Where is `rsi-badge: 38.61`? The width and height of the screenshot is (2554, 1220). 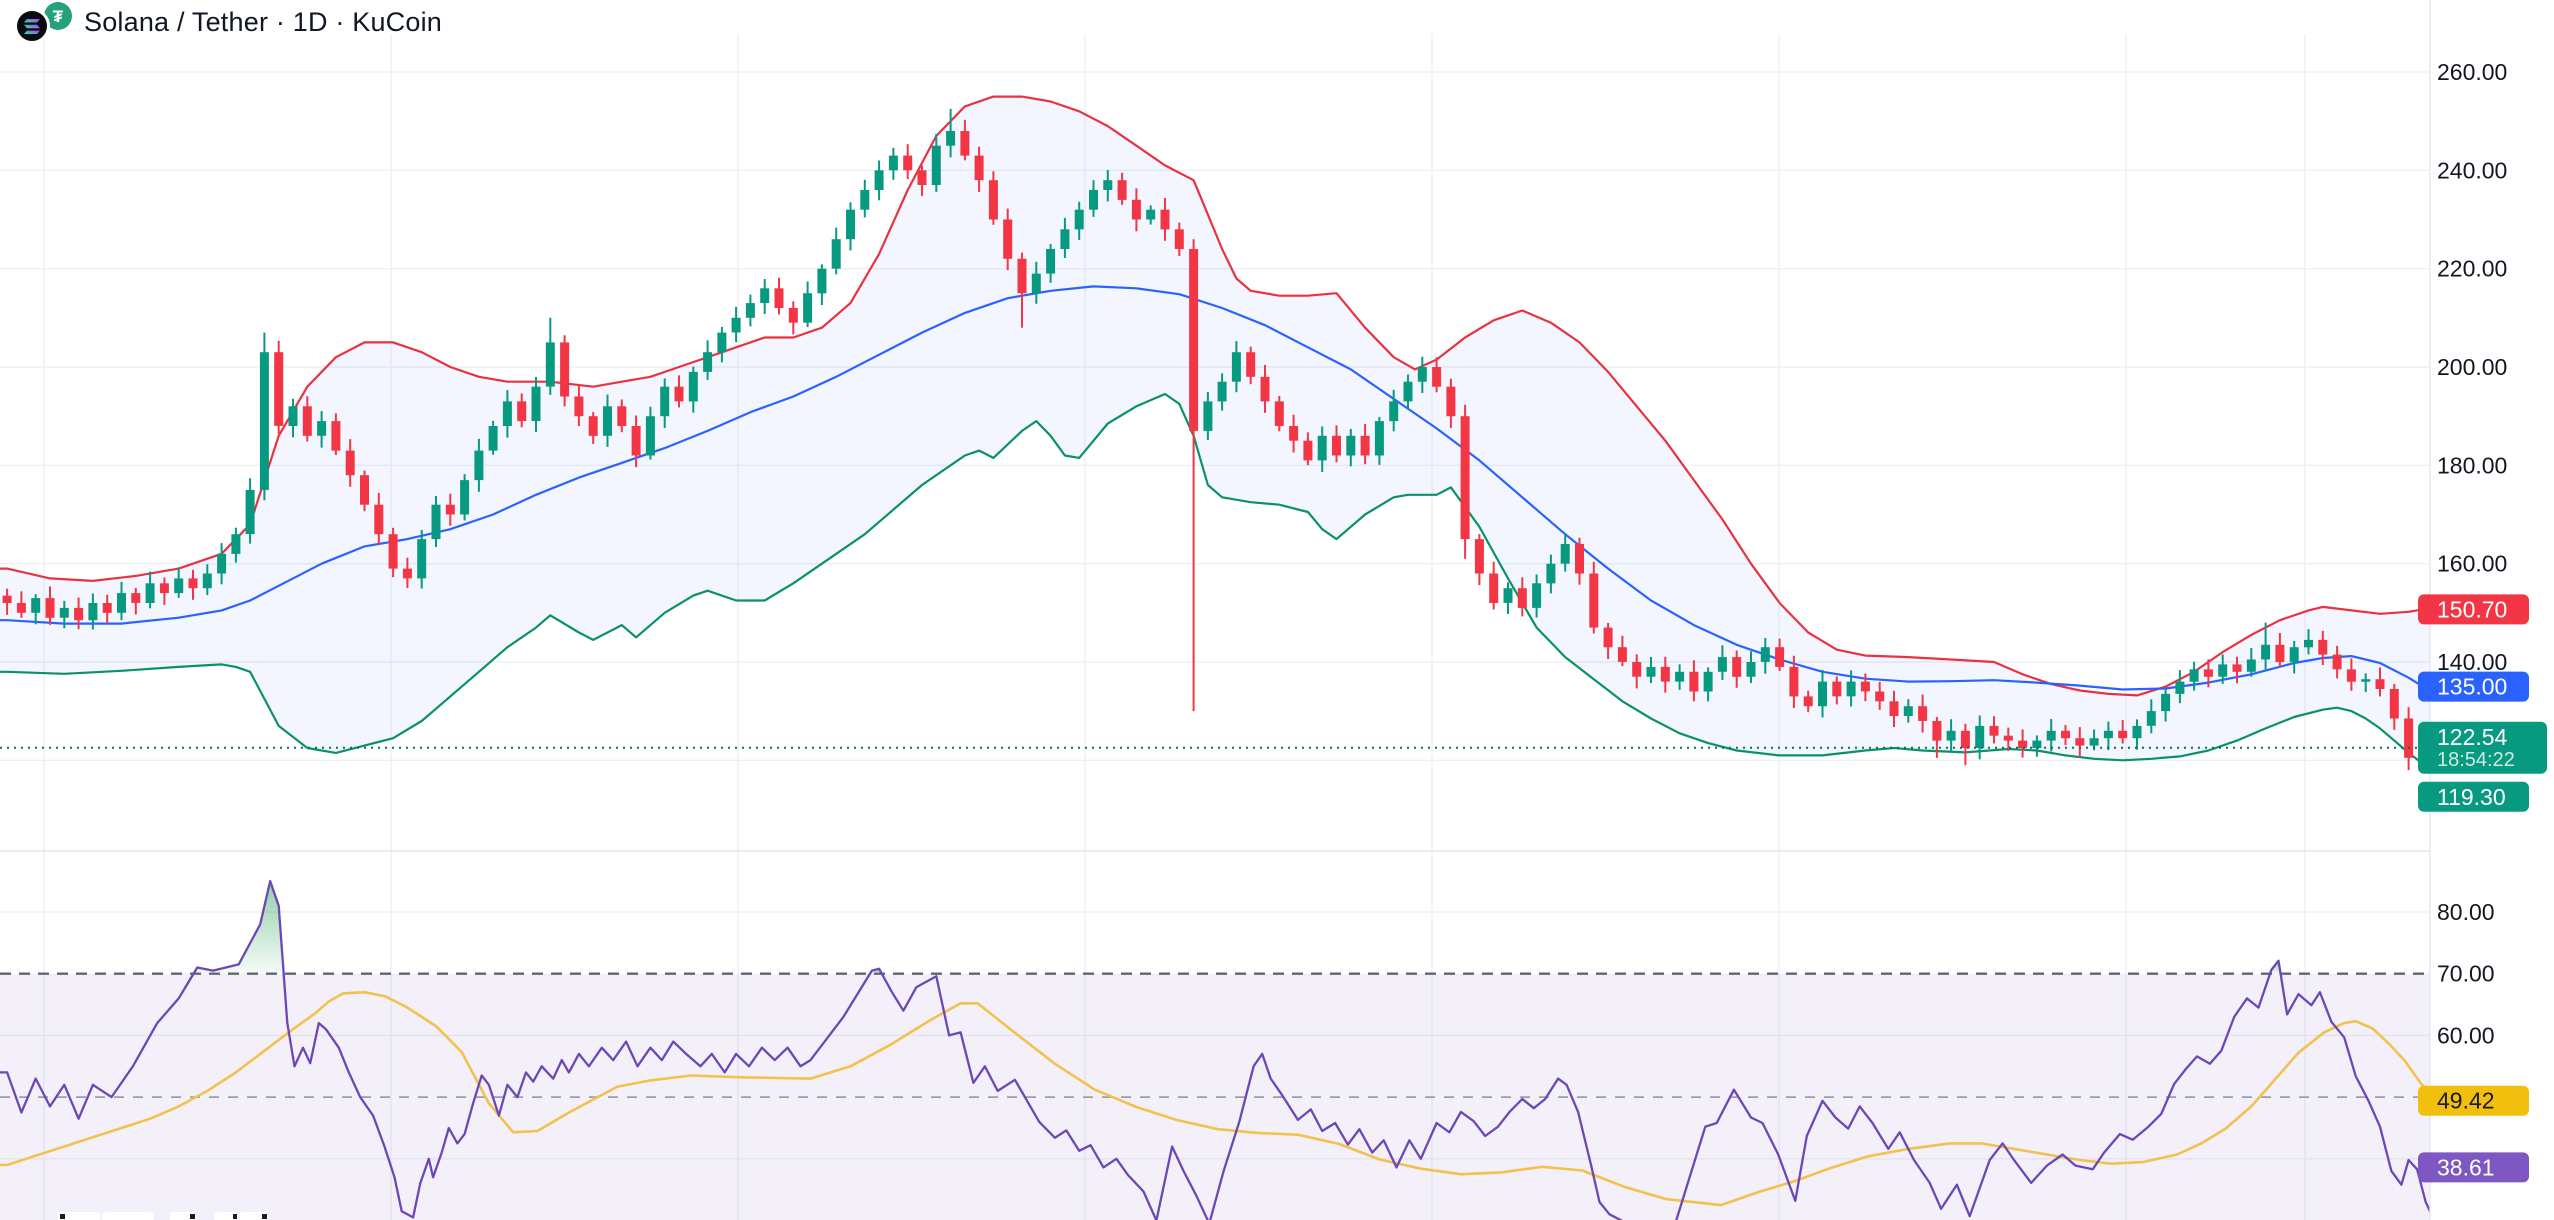 rsi-badge: 38.61 is located at coordinates (2473, 1167).